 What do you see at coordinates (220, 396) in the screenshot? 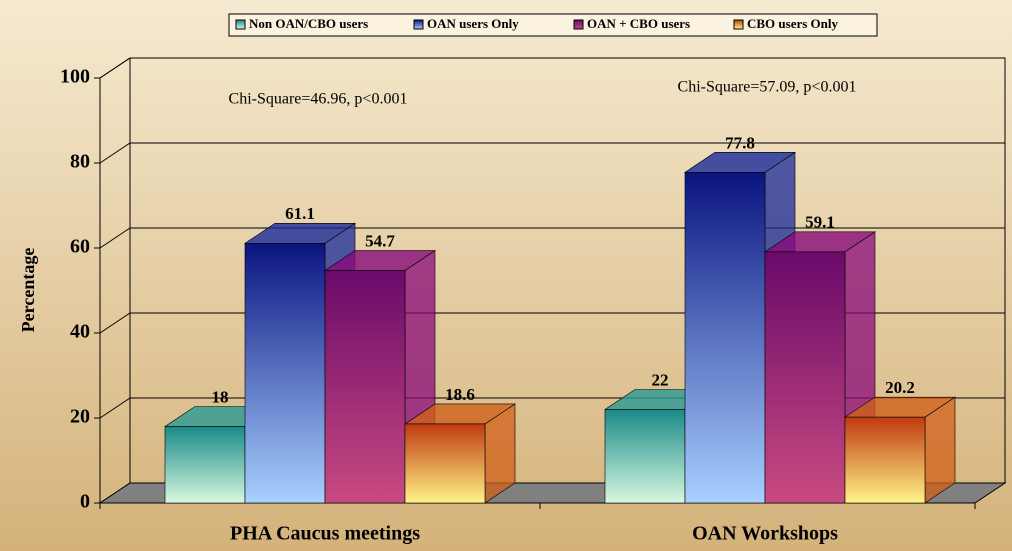
I see `data-label: 18` at bounding box center [220, 396].